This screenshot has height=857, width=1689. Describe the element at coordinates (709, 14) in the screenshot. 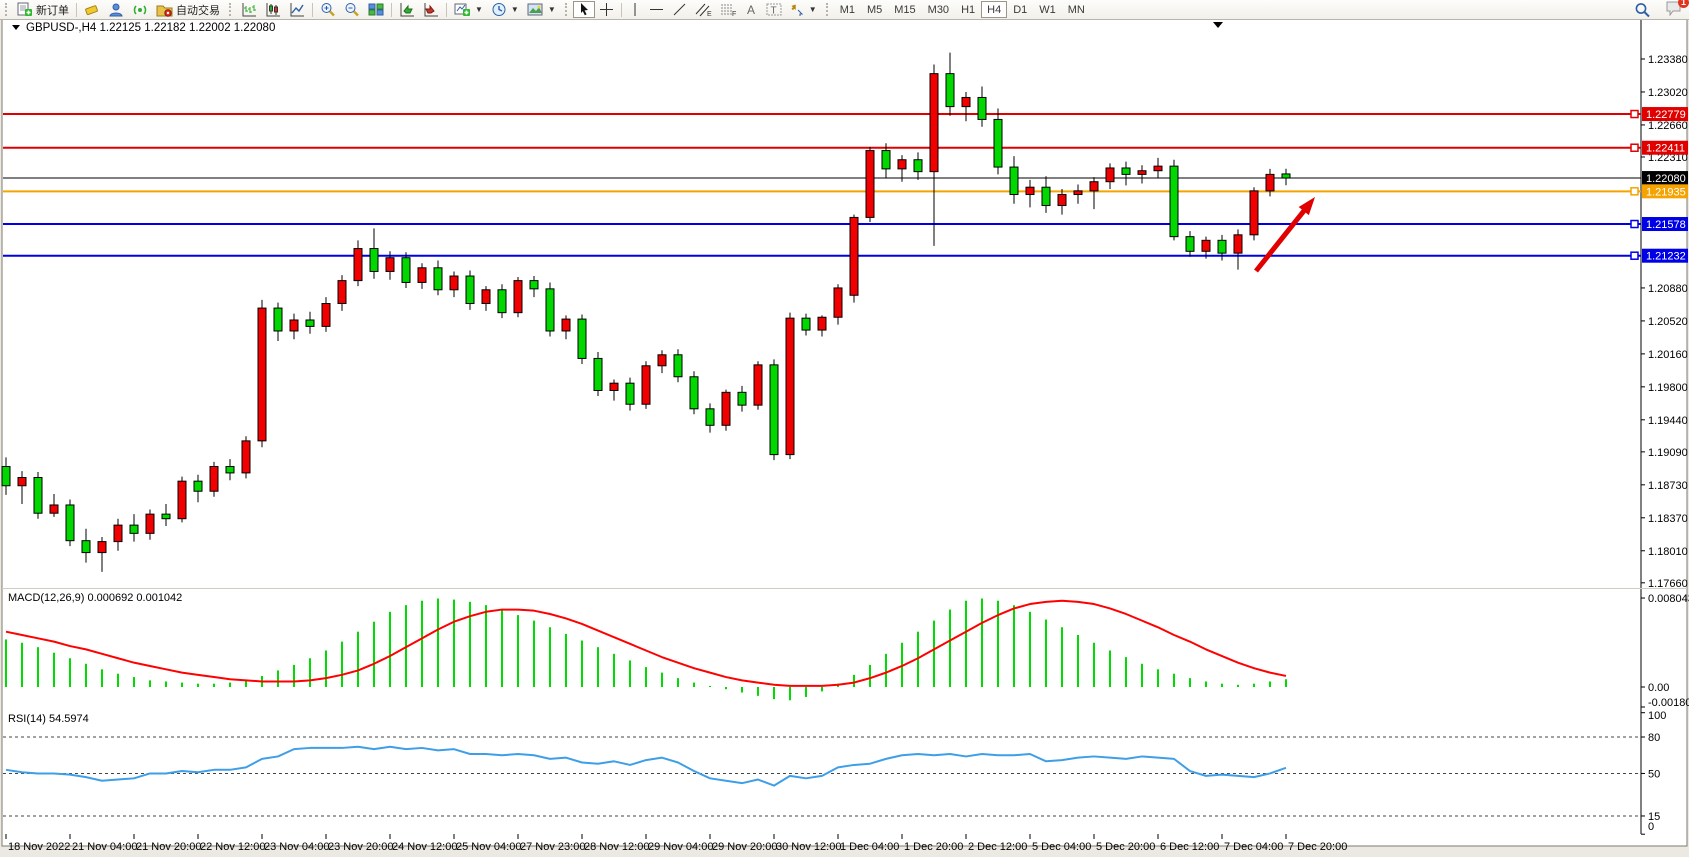

I see `svg-text: E` at that location.